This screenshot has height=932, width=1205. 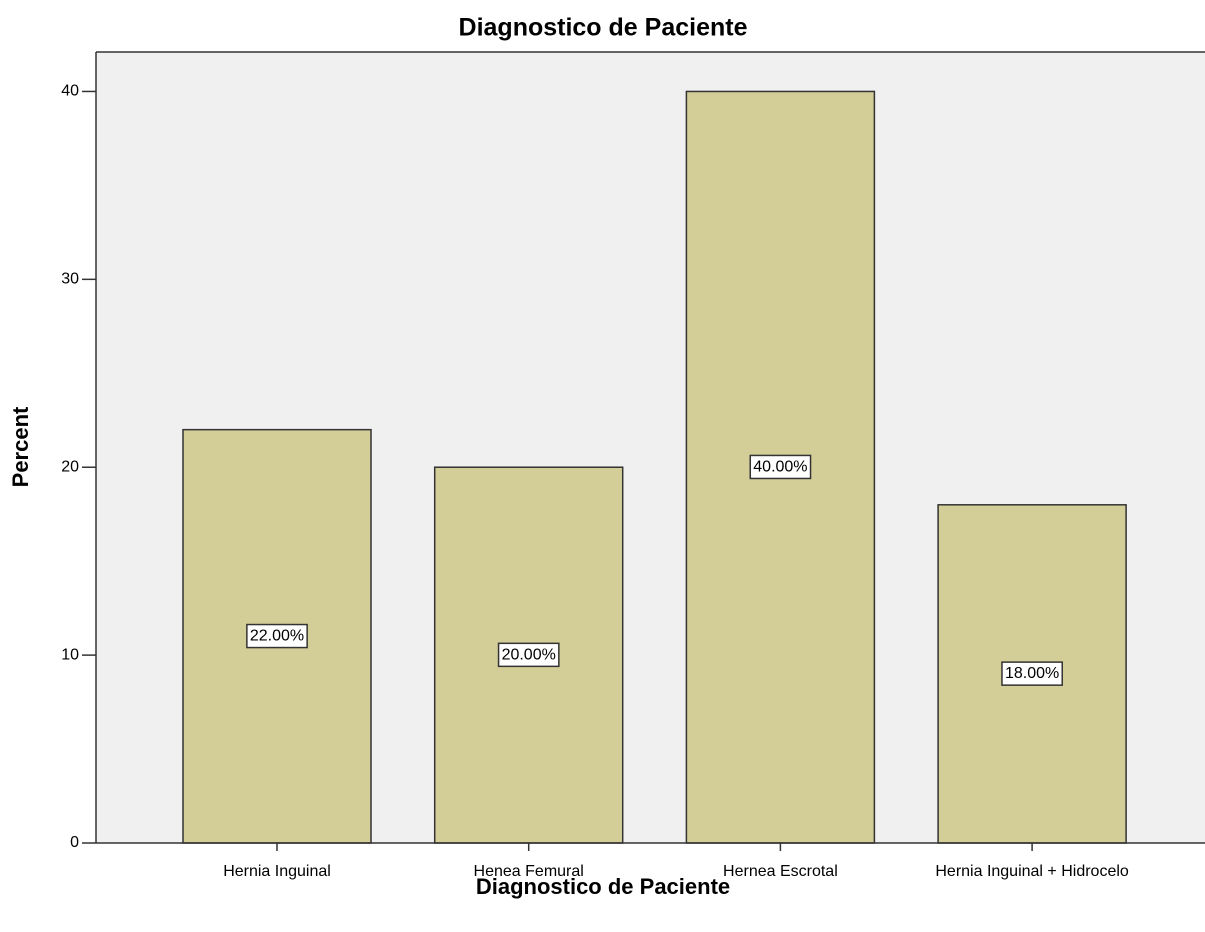 I want to click on data-label: 22.00%, so click(x=277, y=636).